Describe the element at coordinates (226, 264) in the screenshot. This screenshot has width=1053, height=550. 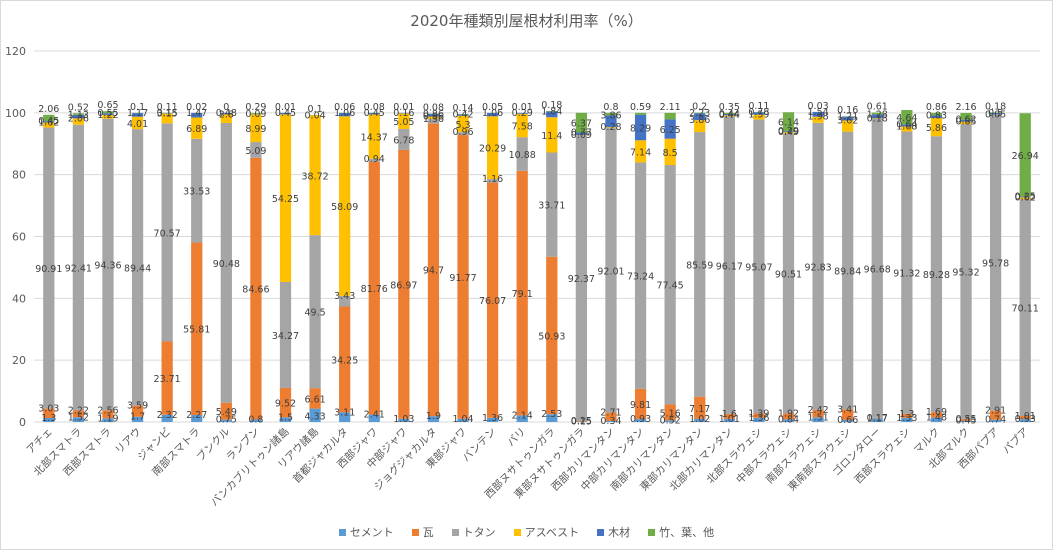
I see `data-label: 90.48` at that location.